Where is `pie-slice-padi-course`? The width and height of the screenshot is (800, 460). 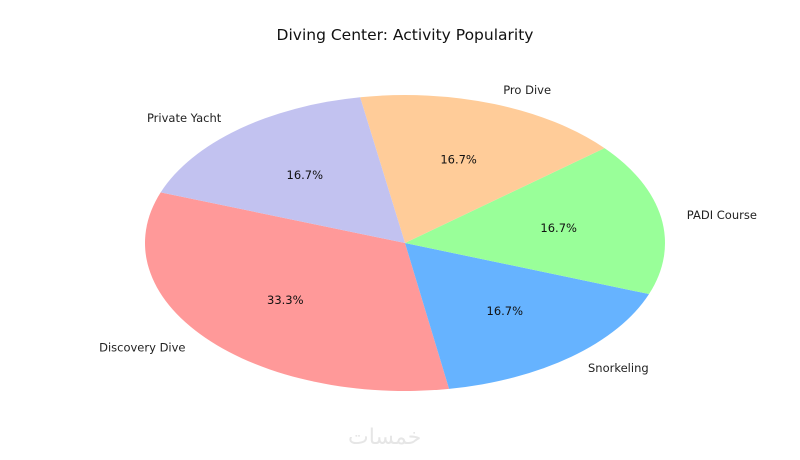 pie-slice-padi-course is located at coordinates (535, 221).